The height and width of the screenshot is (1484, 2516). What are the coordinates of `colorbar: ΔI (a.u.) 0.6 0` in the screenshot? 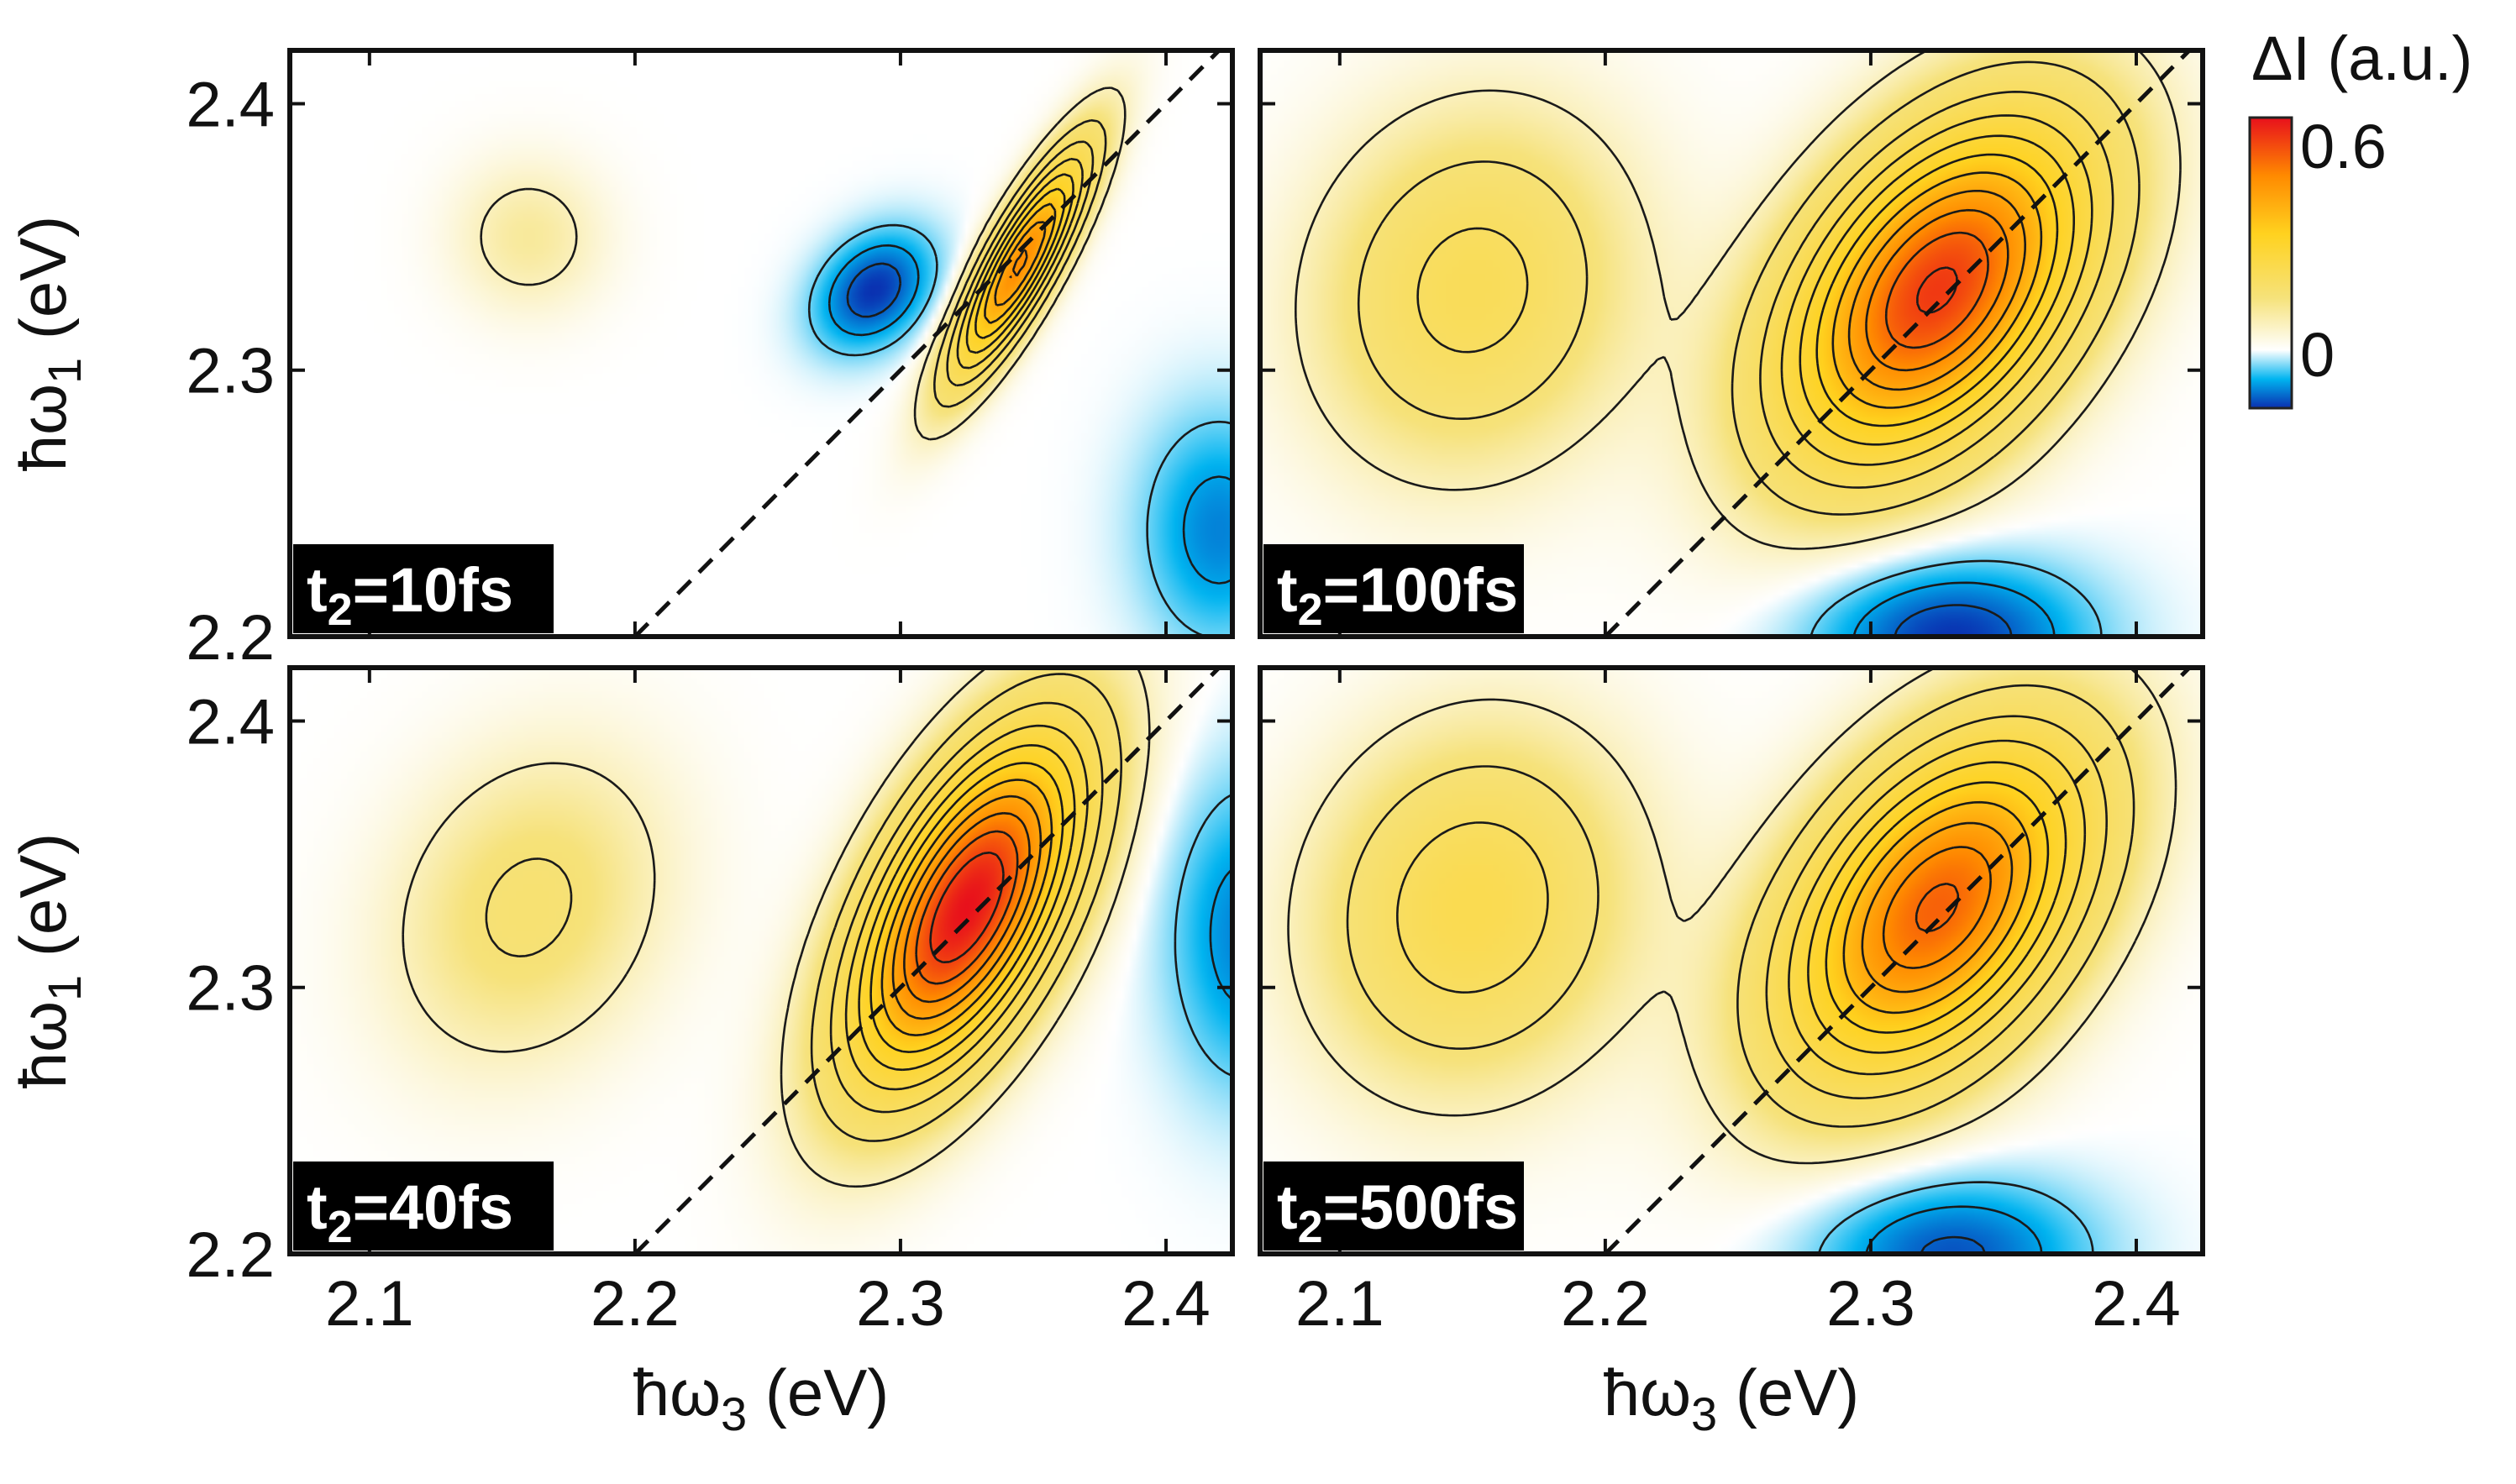 It's located at (2360, 217).